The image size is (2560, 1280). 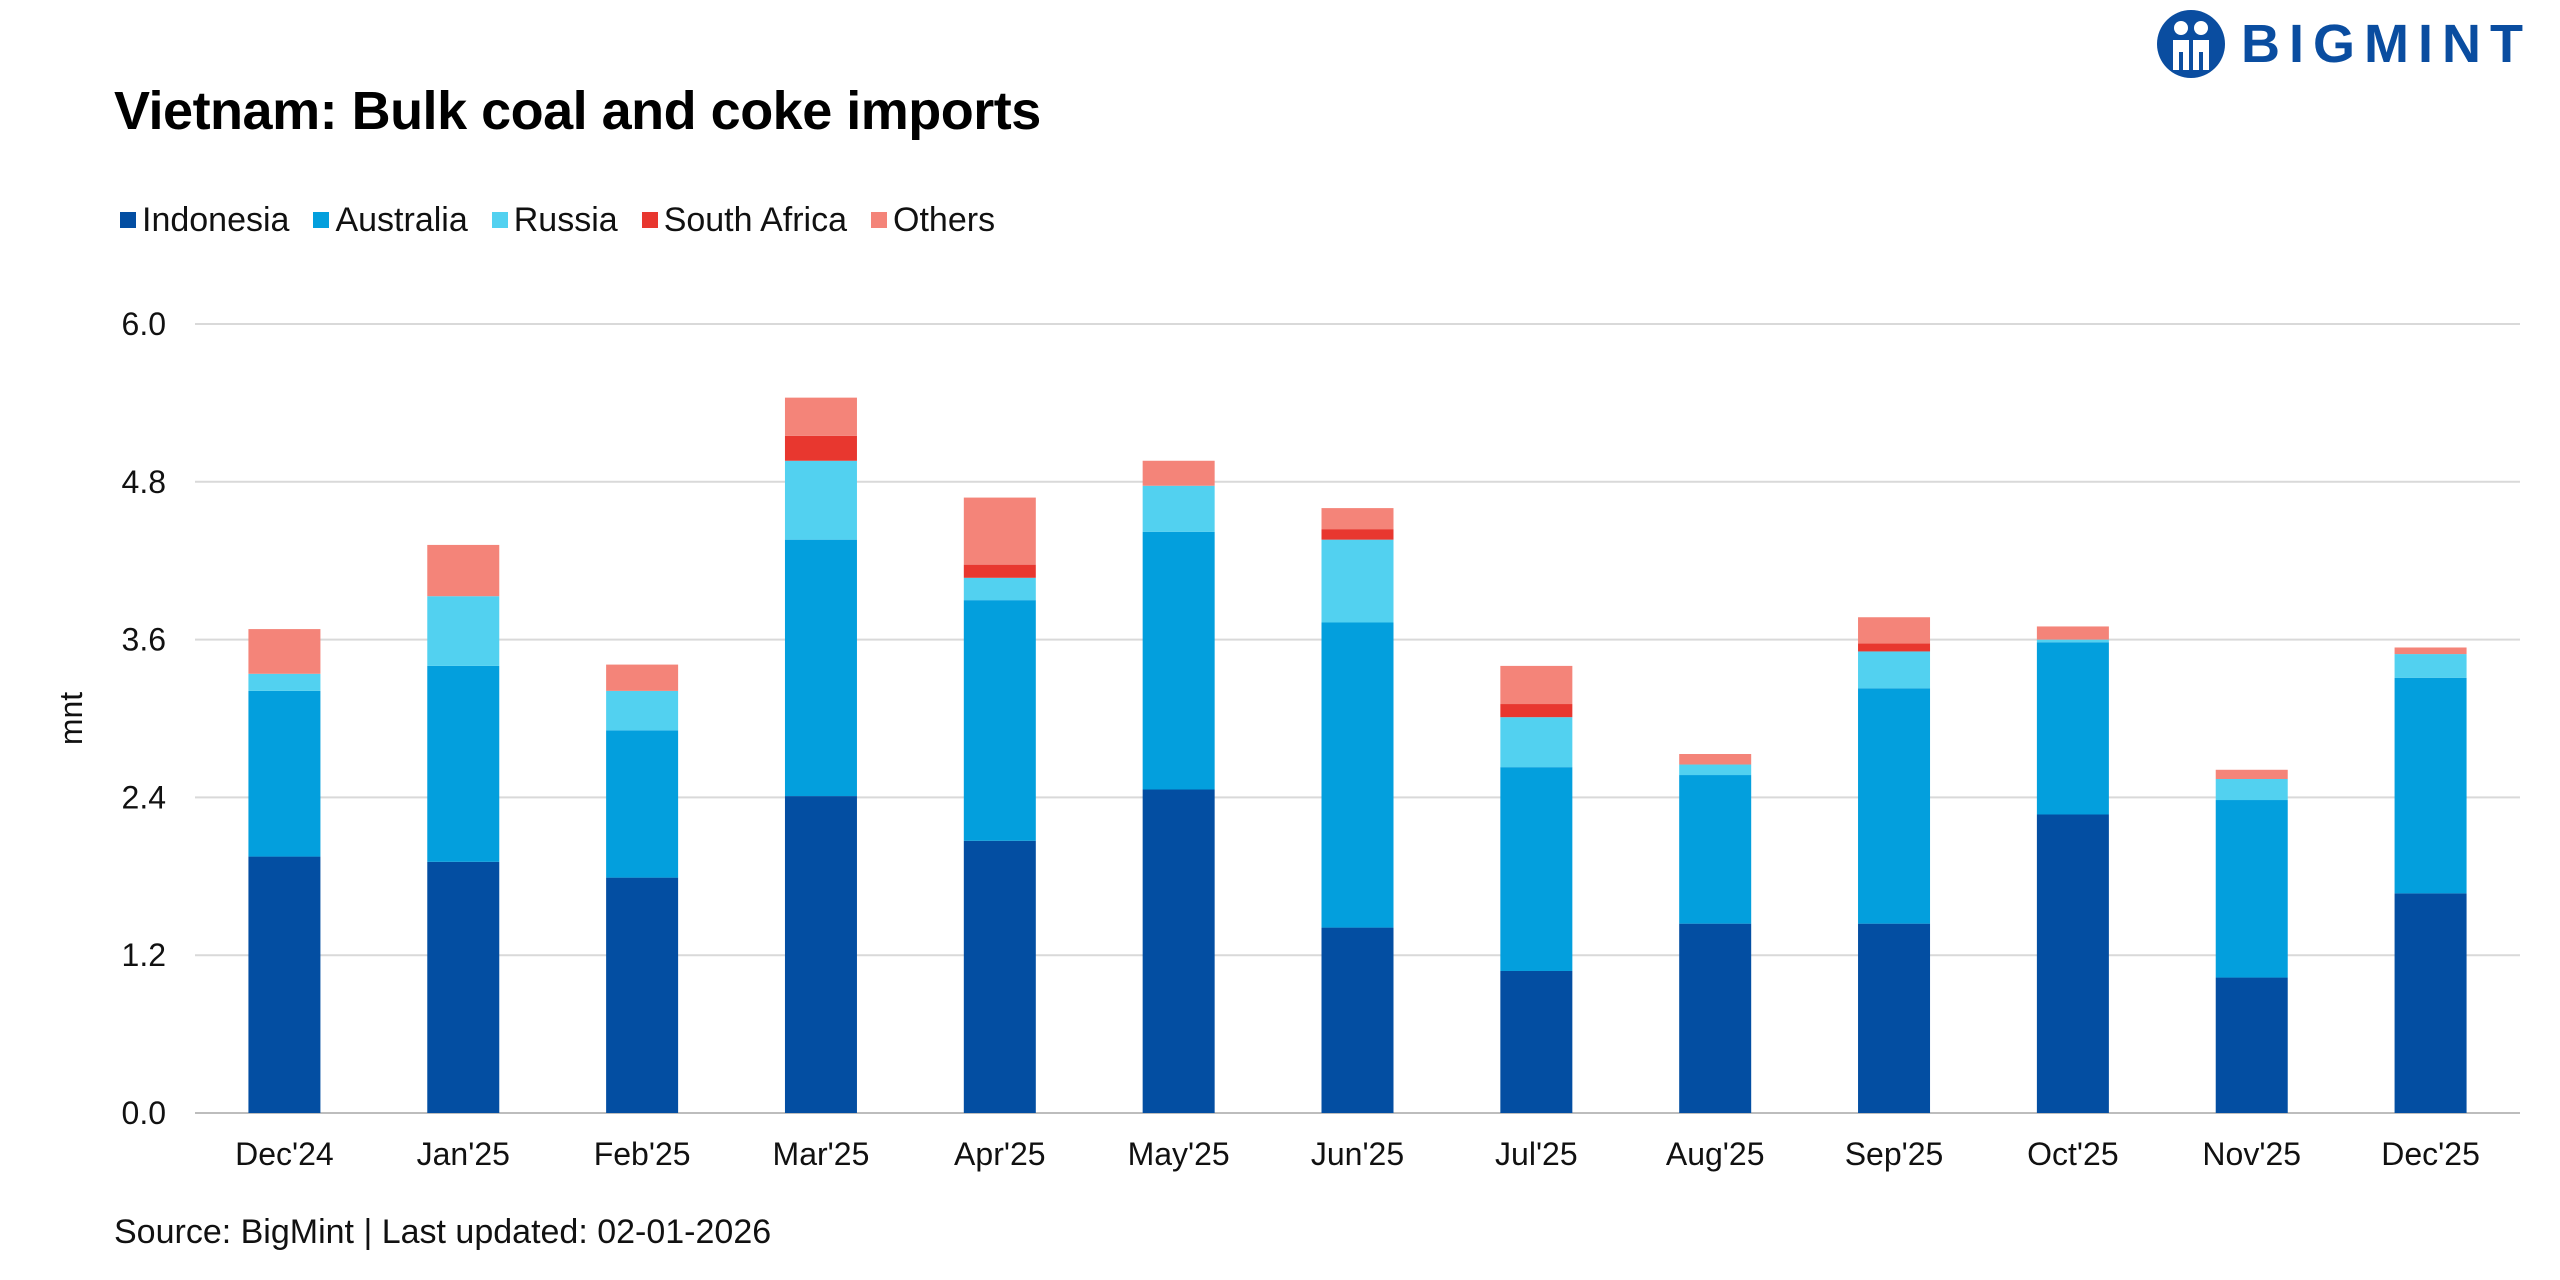 What do you see at coordinates (144, 797) in the screenshot?
I see `y-tick-label: 2.4` at bounding box center [144, 797].